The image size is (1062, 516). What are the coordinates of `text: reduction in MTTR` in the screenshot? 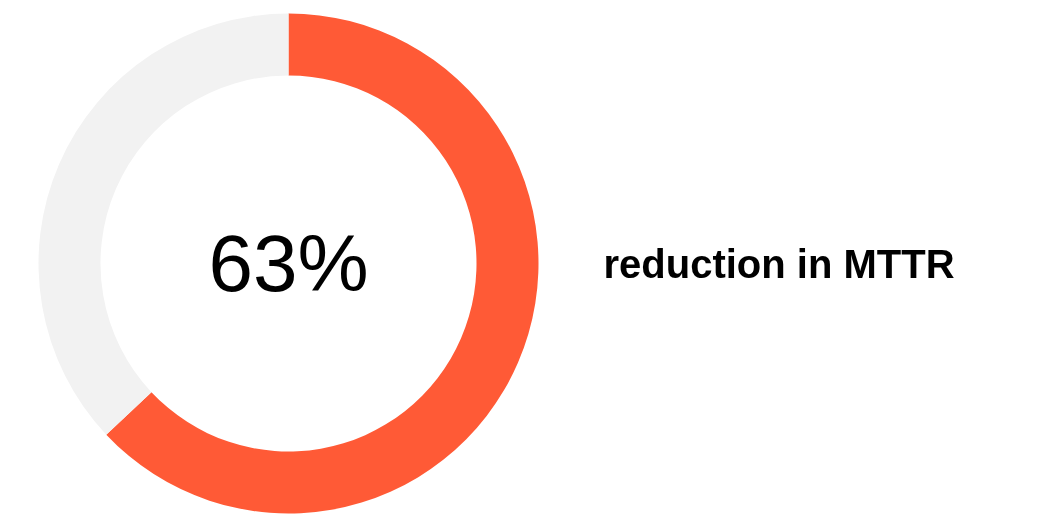 It's located at (779, 263).